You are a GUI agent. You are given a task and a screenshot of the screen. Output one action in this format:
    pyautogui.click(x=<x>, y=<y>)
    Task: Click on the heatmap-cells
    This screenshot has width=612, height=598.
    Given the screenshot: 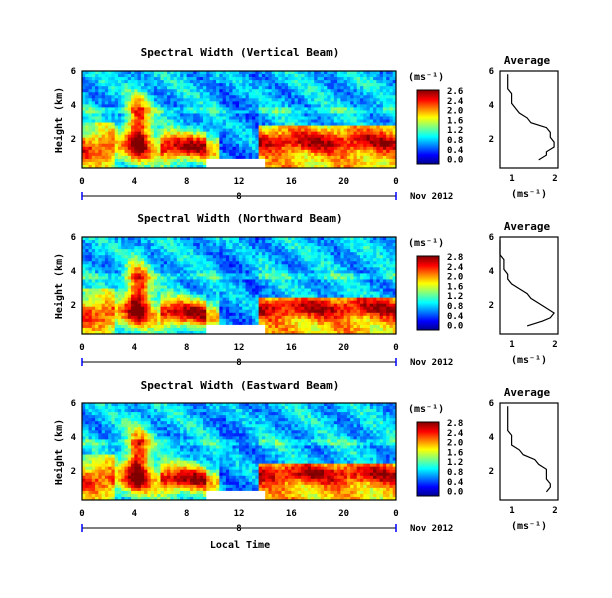 What is the action you would take?
    pyautogui.click(x=239, y=286)
    